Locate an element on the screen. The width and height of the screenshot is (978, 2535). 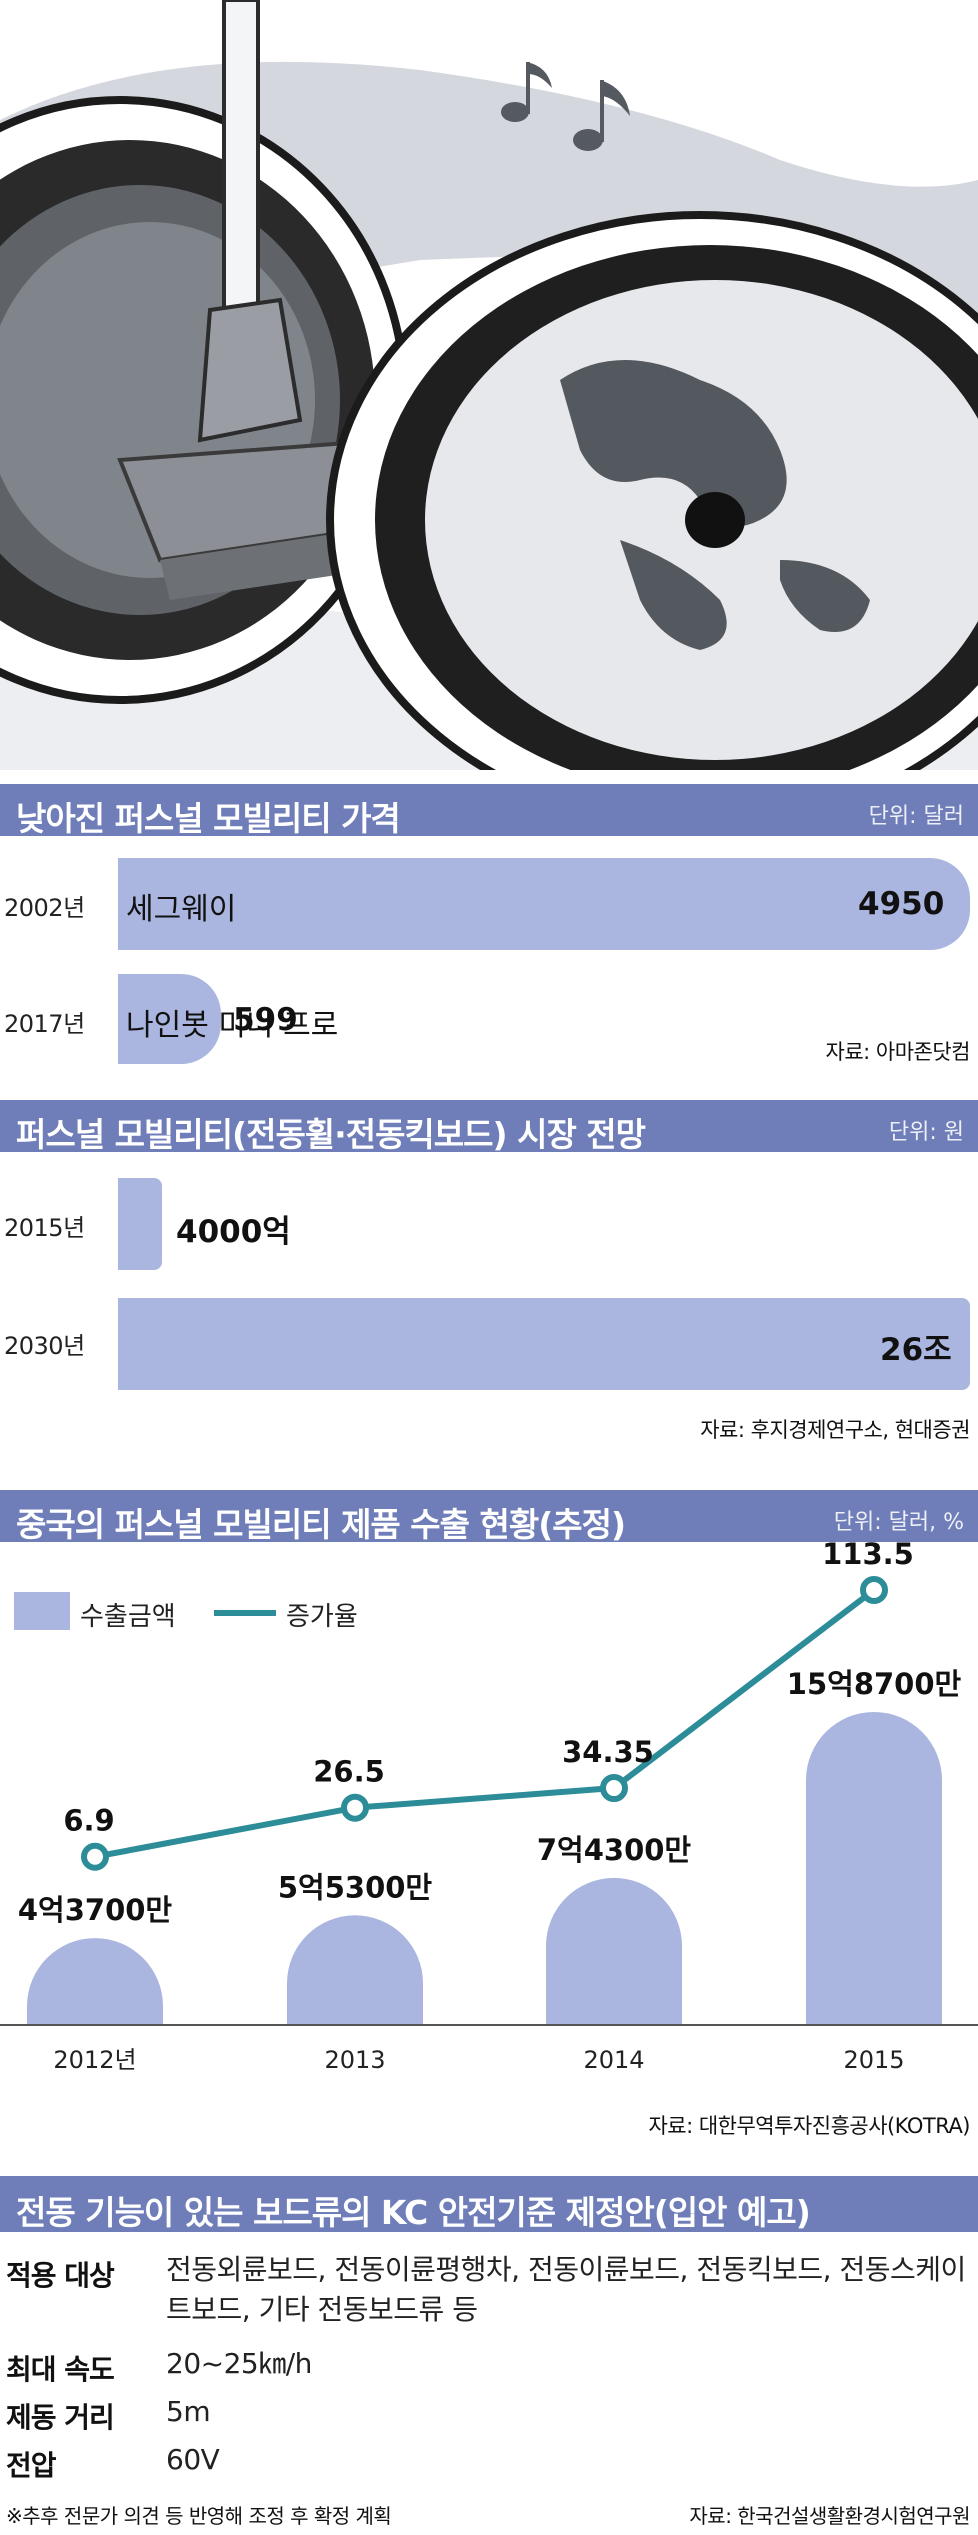
market-section-title: 퍼스널 모빌리티(전동휠·전동킥보드) 시장 전망 is located at coordinates (331, 1134).